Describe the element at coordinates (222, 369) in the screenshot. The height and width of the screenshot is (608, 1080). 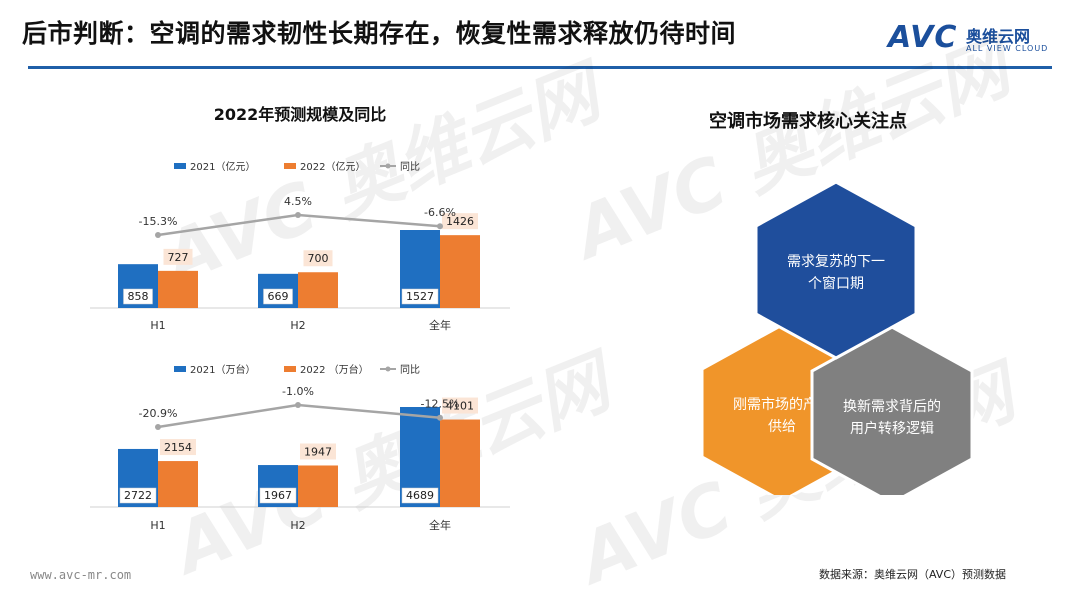
I see `legend-label: 2021（万台）` at that location.